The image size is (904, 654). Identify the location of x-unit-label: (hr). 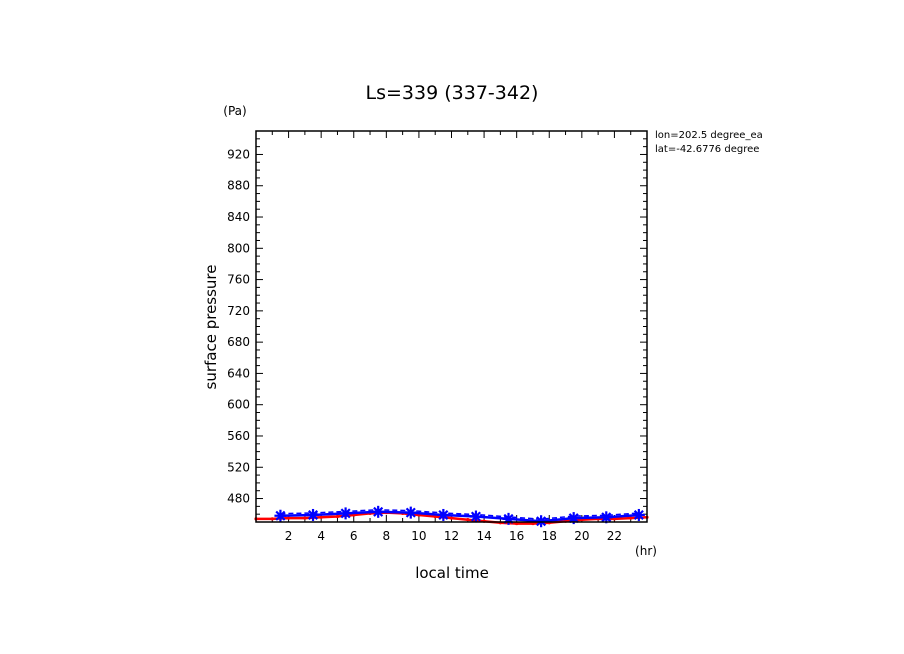
(646, 551).